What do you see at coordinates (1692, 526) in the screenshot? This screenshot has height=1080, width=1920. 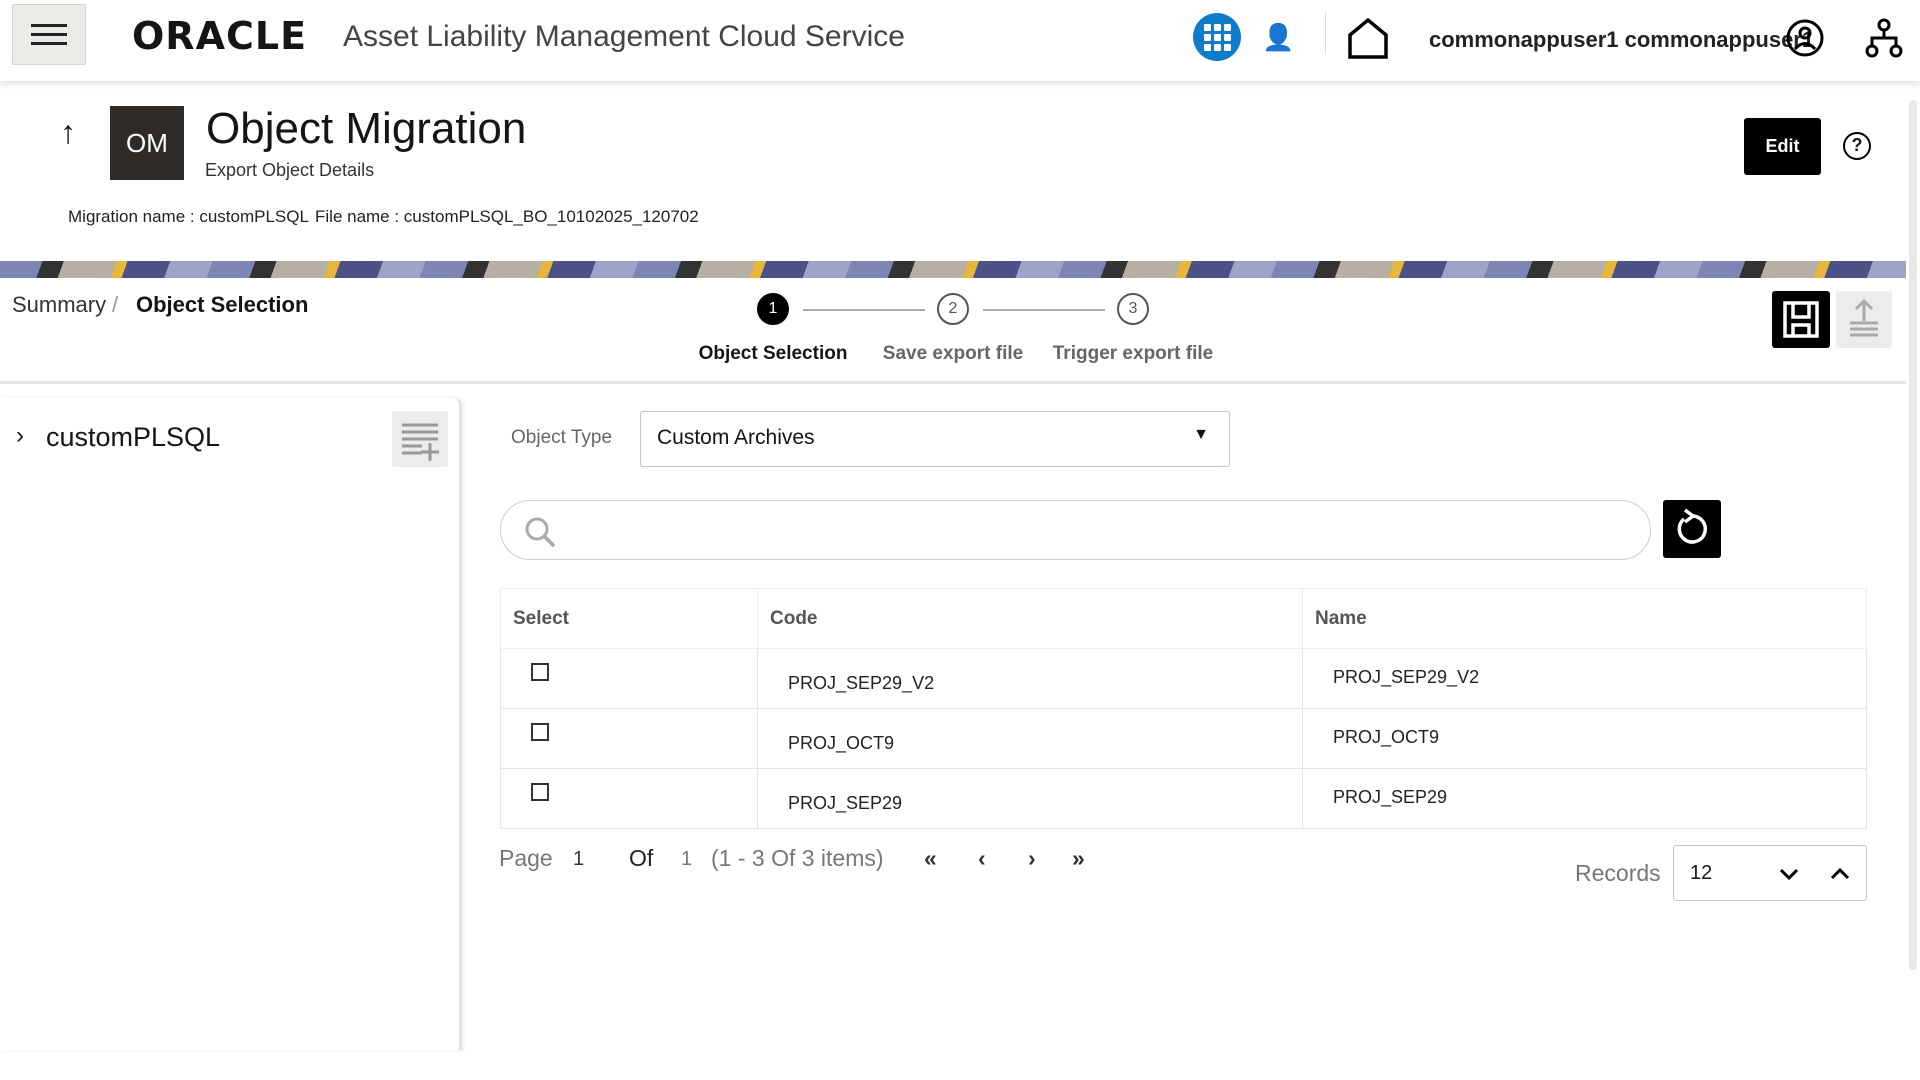 I see `refresh-icon` at bounding box center [1692, 526].